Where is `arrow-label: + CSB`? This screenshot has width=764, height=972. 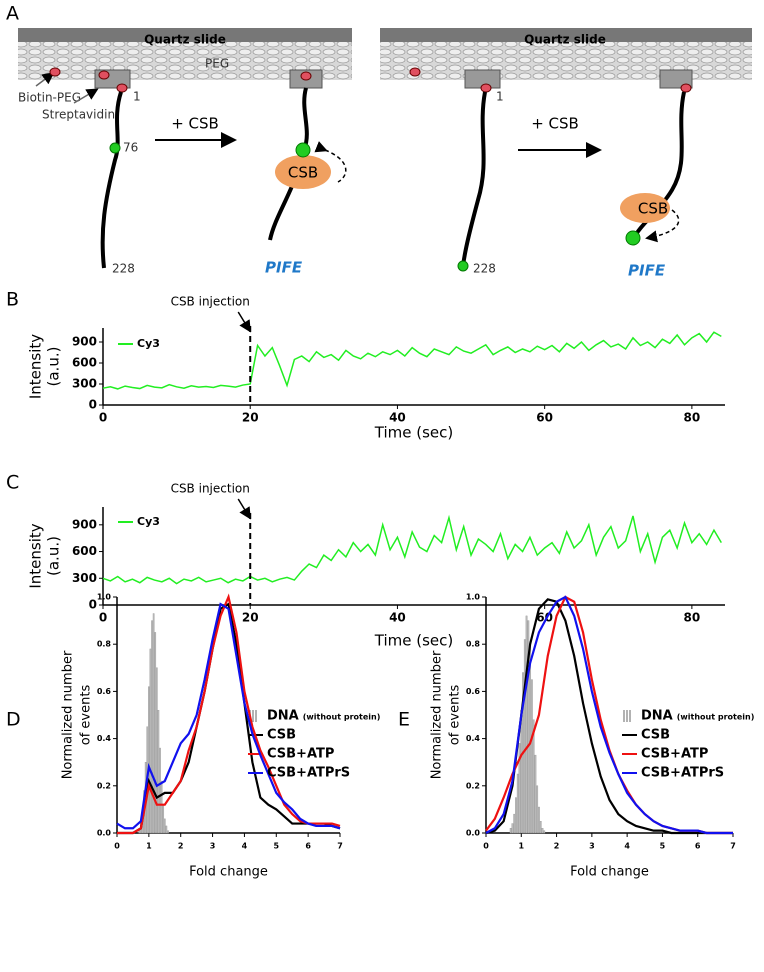
arrow-label: + CSB is located at coordinates (555, 124).